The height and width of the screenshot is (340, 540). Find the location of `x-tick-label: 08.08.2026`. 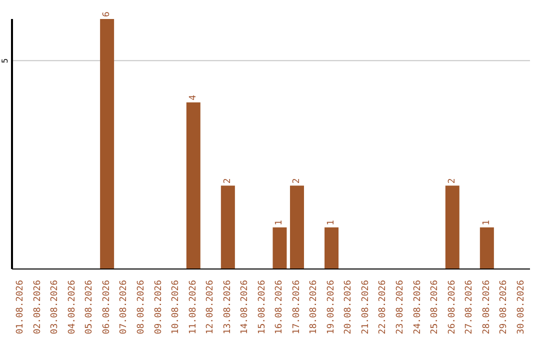

x-tick-label: 08.08.2026 is located at coordinates (141, 307).